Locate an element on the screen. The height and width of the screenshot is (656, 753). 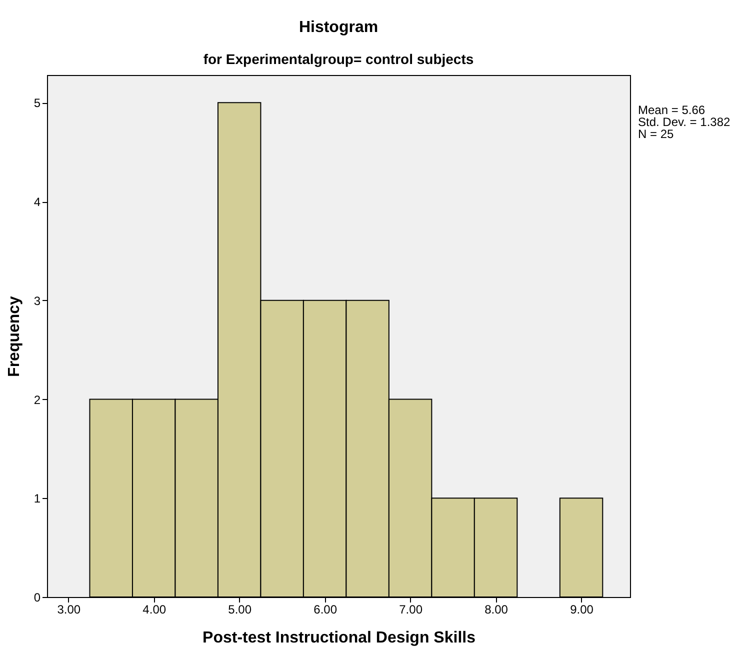
x-tick-label: 9.00 is located at coordinates (582, 609).